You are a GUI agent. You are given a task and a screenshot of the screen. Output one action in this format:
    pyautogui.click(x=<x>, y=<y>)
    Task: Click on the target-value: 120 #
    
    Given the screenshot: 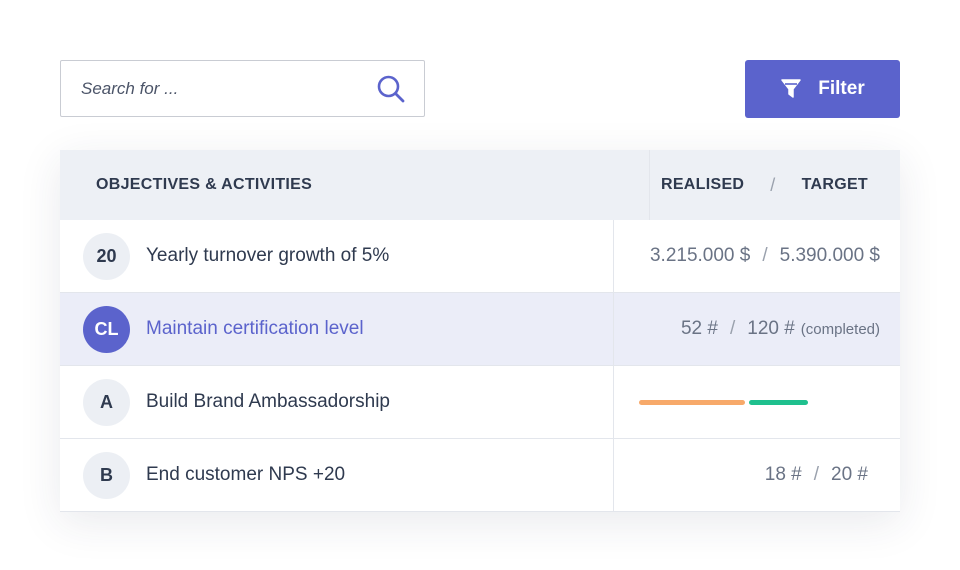 What is the action you would take?
    pyautogui.click(x=771, y=328)
    